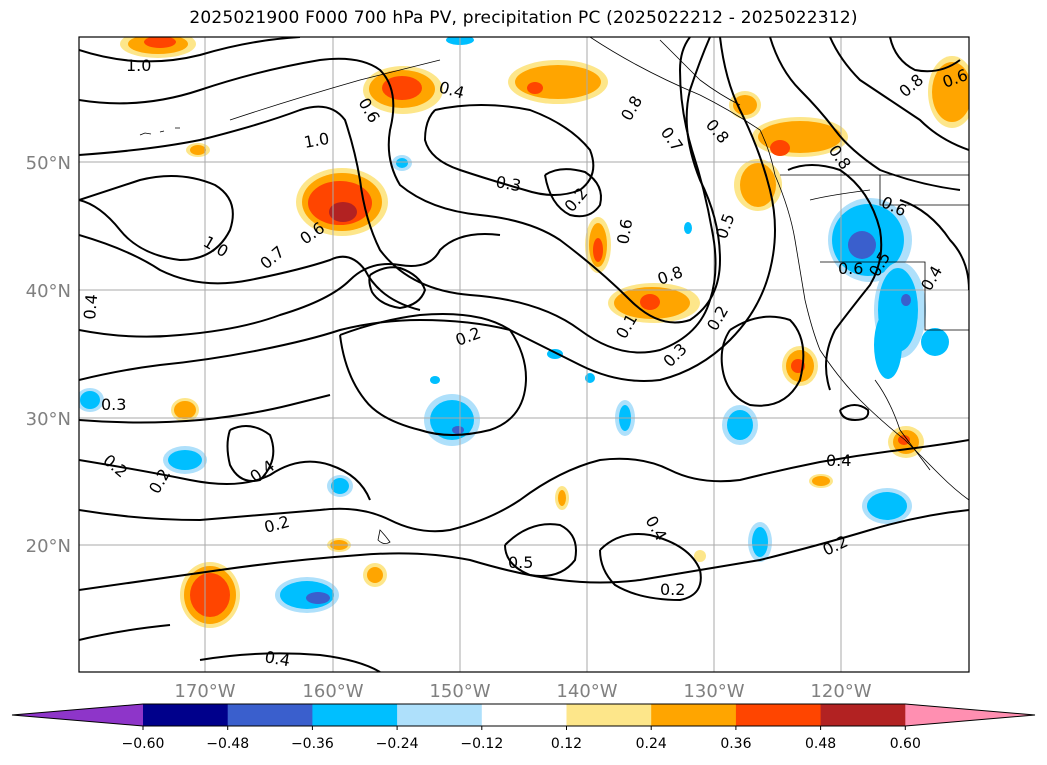  I want to click on lat-tick-label: 40°N, so click(48, 291).